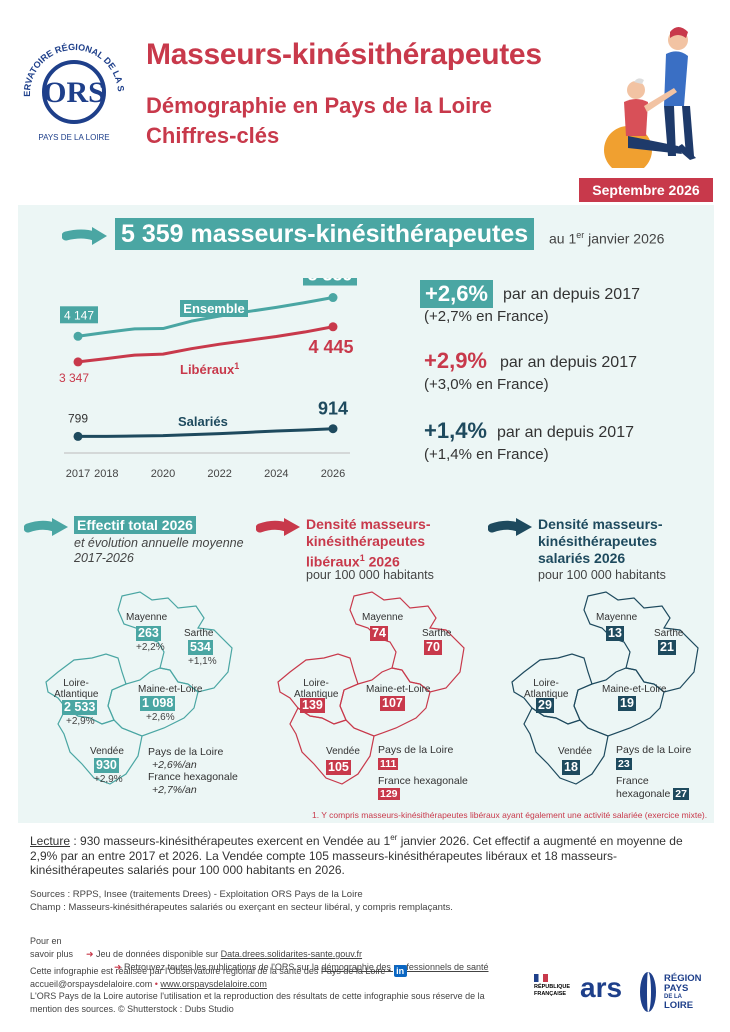 This screenshot has height=1032, width=730. I want to click on end-label-bg, so click(330, 282).